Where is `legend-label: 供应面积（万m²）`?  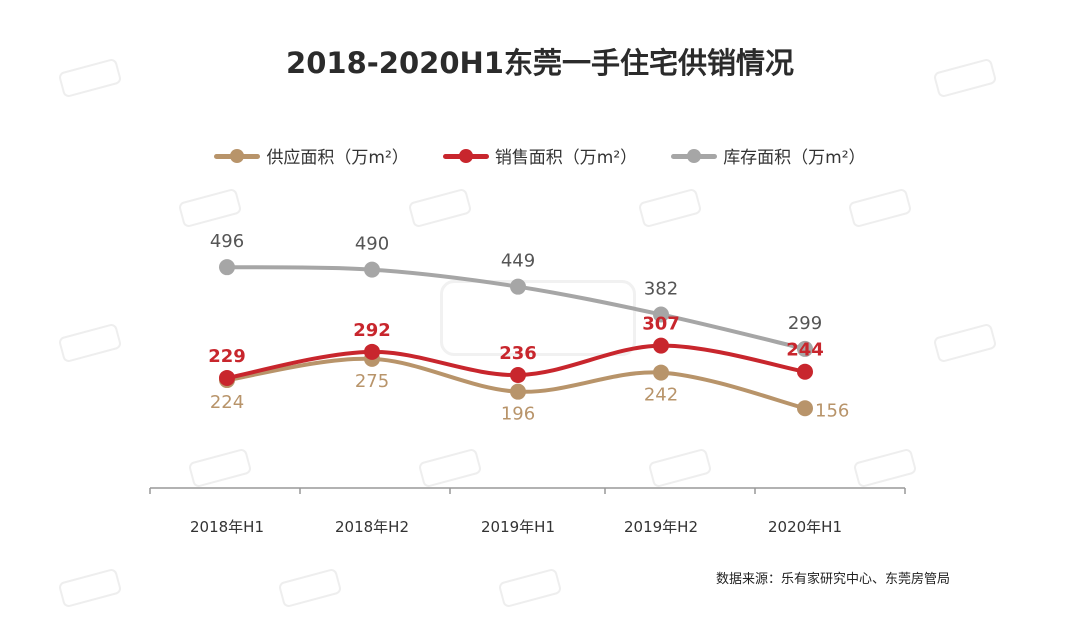 legend-label: 供应面积（万m²） is located at coordinates (337, 158).